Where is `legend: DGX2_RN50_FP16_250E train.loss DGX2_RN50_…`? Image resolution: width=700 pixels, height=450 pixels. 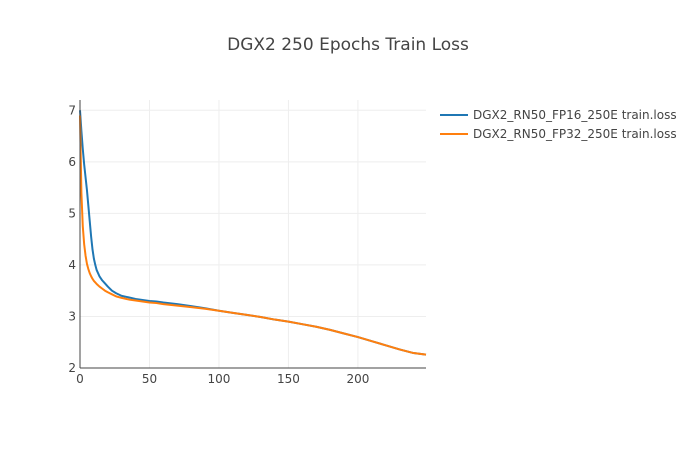
legend: DGX2_RN50_FP16_250E train.loss DGX2_RN50_… is located at coordinates (558, 124).